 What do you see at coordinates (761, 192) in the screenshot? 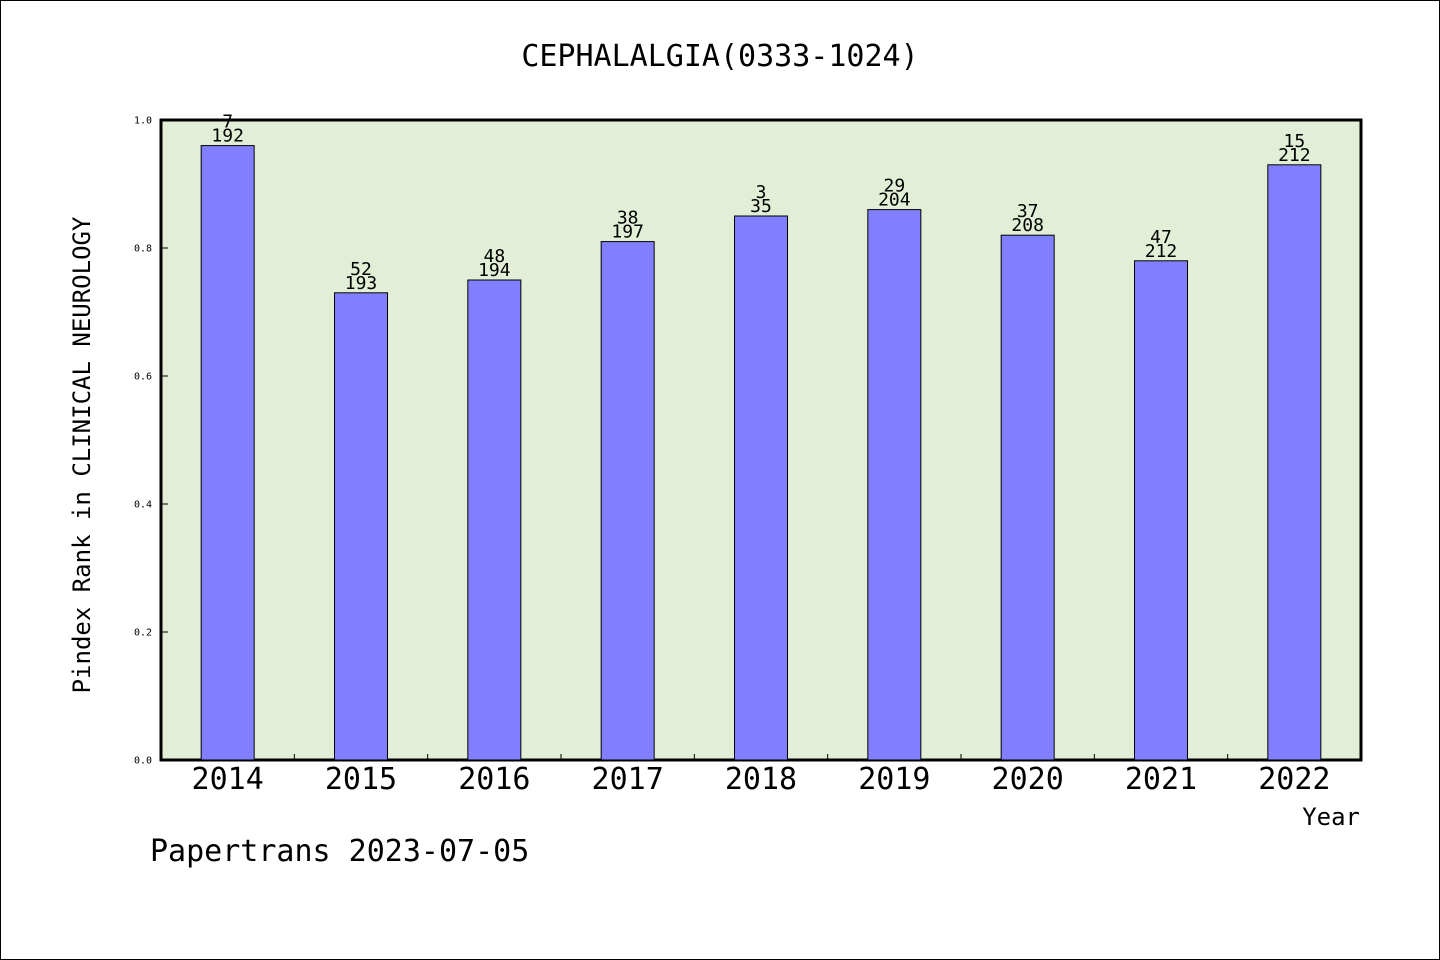
I see `bar-label-rank: 3` at bounding box center [761, 192].